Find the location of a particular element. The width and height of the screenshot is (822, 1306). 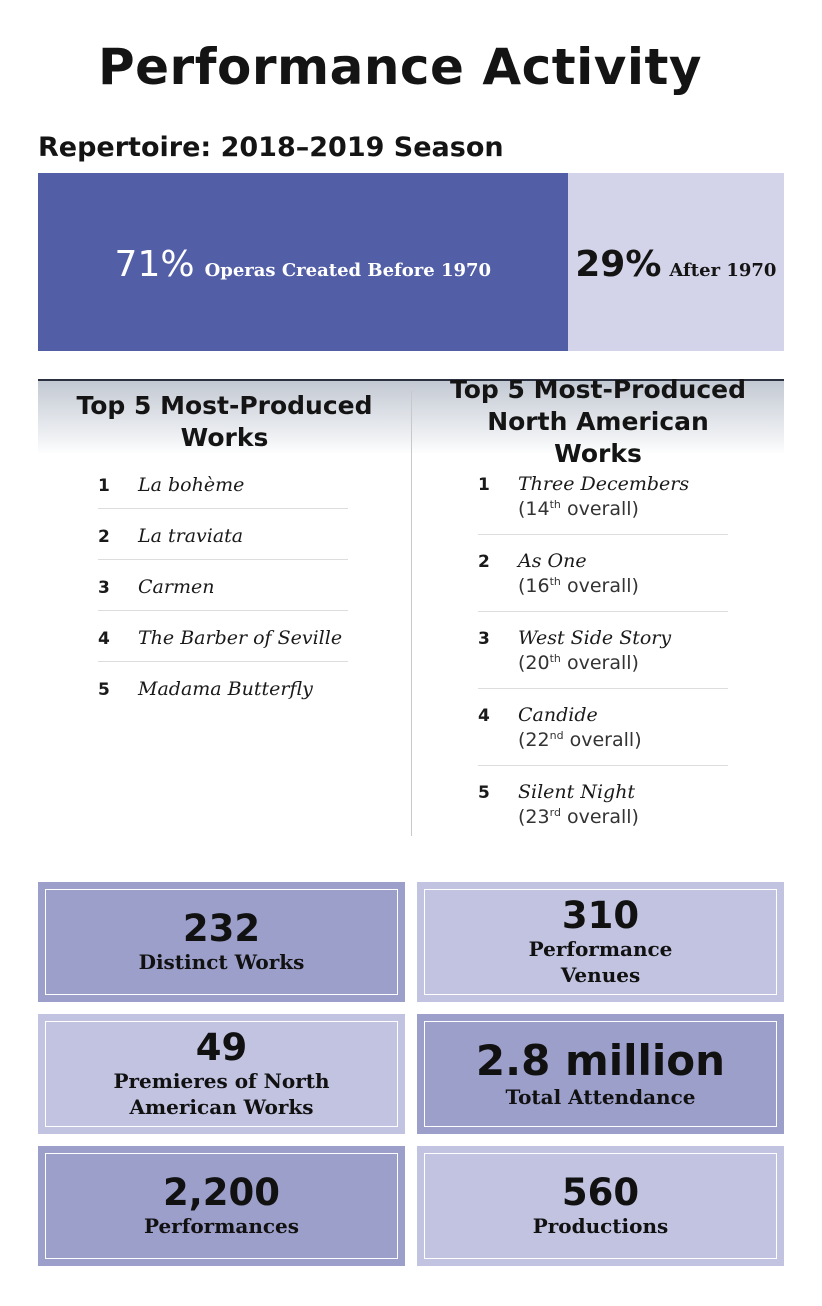

overall-rank: (23rd overall) is located at coordinates (578, 817).